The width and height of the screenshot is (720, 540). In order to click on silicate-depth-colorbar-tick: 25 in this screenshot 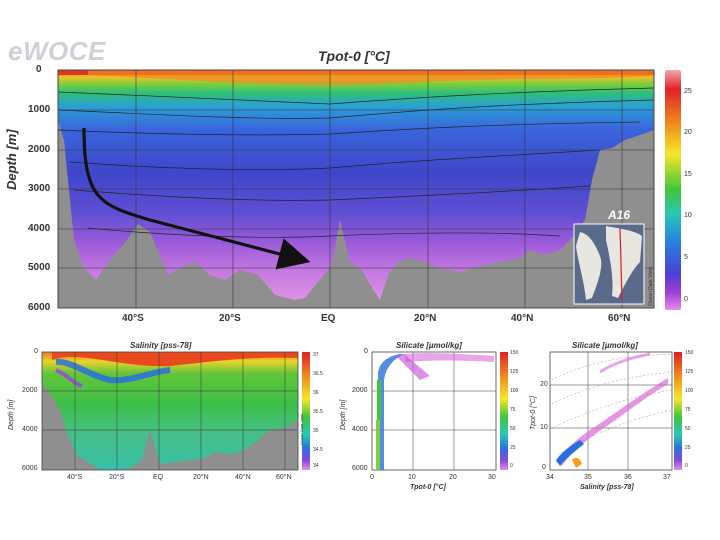, I will do `click(513, 448)`.